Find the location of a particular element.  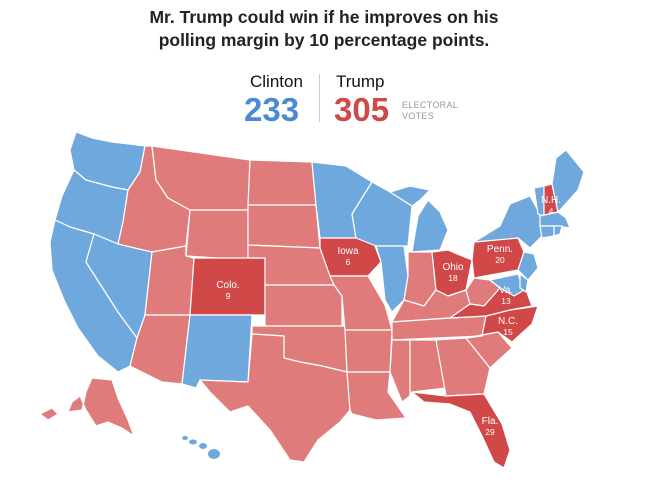

label-north-carolina-name: N.C. is located at coordinates (508, 321).